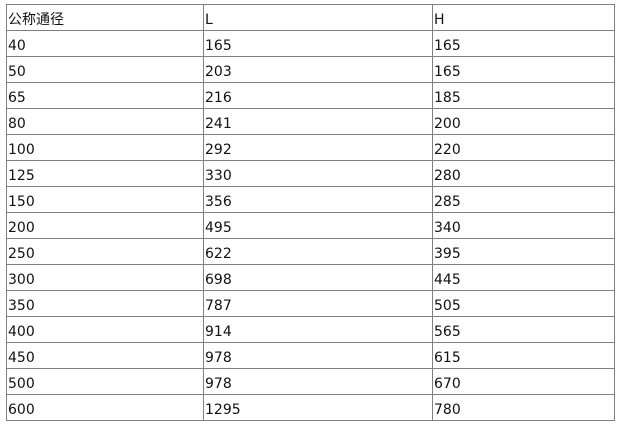 The height and width of the screenshot is (427, 624). Describe the element at coordinates (318, 277) in the screenshot. I see `cell-l: 698` at that location.